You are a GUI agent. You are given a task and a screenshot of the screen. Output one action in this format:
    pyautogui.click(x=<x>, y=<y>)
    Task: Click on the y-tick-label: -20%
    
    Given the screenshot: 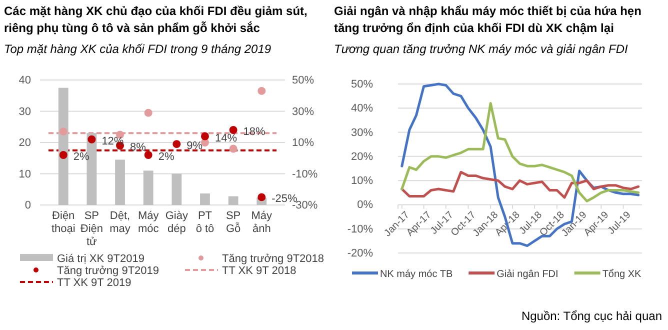 What is the action you would take?
    pyautogui.click(x=360, y=254)
    